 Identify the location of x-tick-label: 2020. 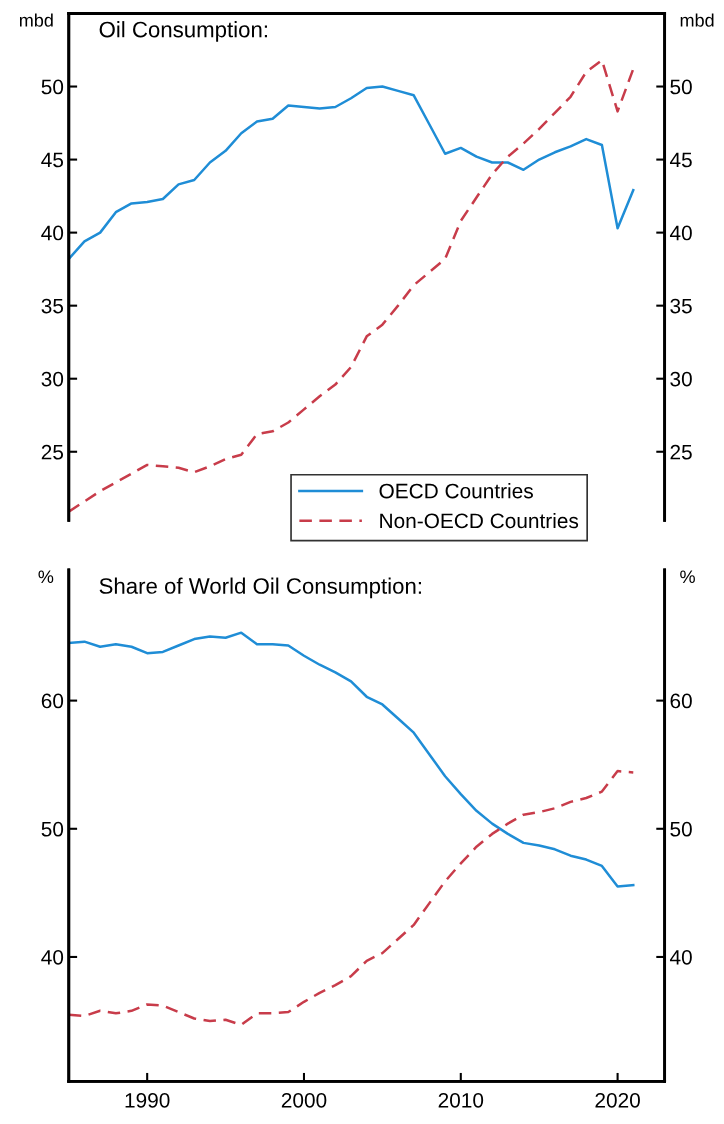
(617, 1100).